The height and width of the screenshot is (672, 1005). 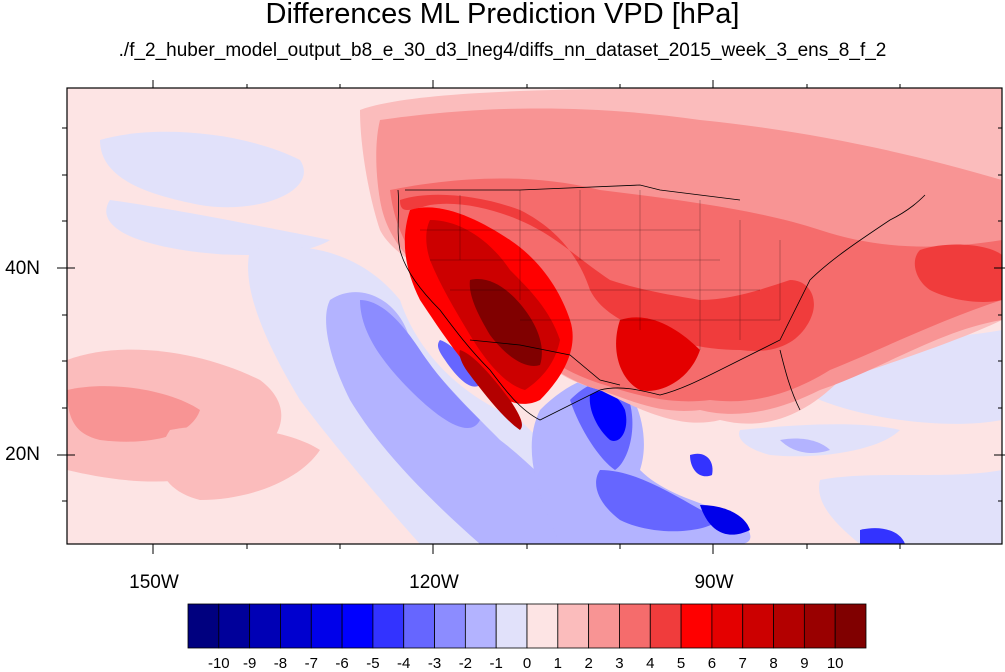 I want to click on region-neg-2-carib, so click(x=805, y=445).